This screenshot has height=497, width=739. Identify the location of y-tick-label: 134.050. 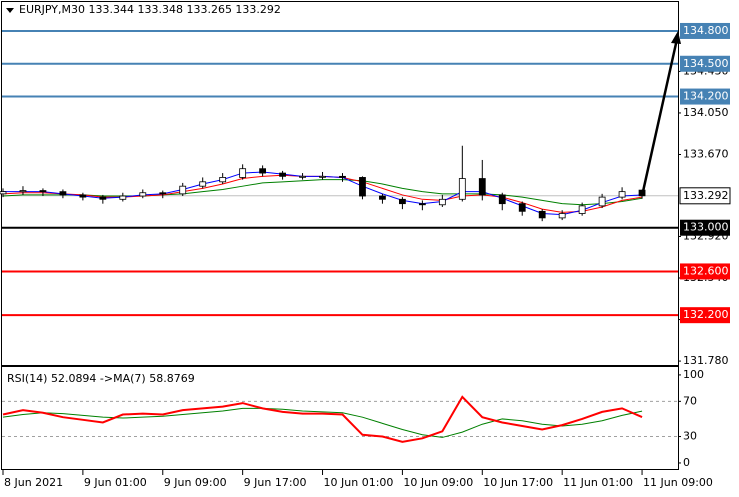
(706, 112).